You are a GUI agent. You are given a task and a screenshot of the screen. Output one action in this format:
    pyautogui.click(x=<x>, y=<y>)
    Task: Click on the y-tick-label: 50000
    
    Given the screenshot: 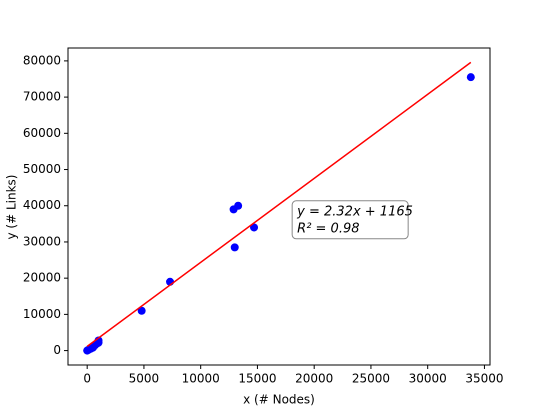 What is the action you would take?
    pyautogui.click(x=42, y=169)
    